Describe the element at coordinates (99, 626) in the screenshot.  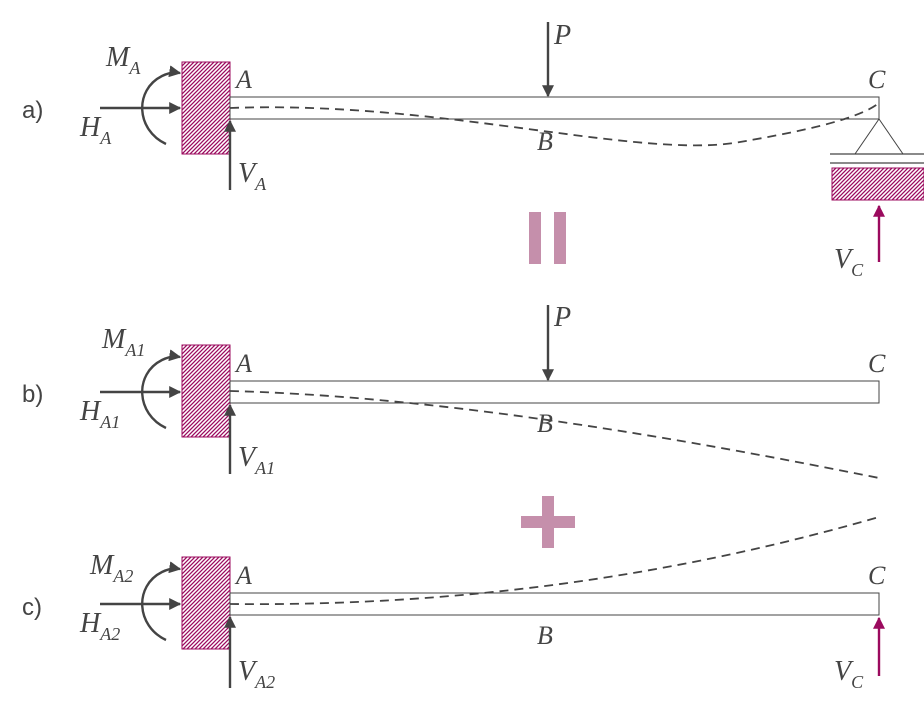
I see `horizontal-reaction-label: HA2` at that location.